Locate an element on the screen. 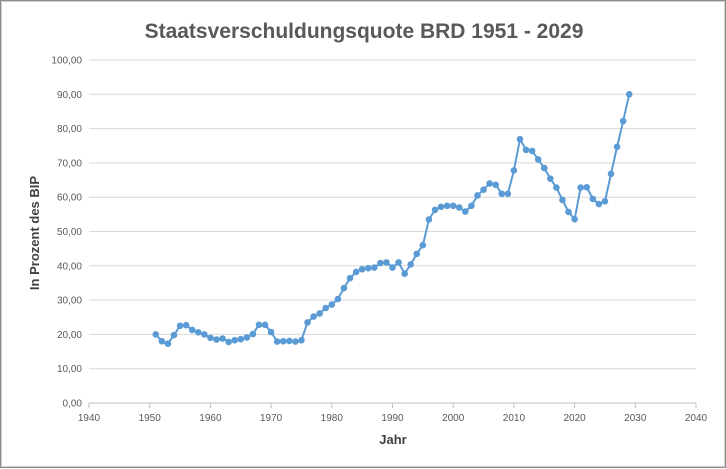 The image size is (726, 469). x-tick-label: 2010 is located at coordinates (514, 418).